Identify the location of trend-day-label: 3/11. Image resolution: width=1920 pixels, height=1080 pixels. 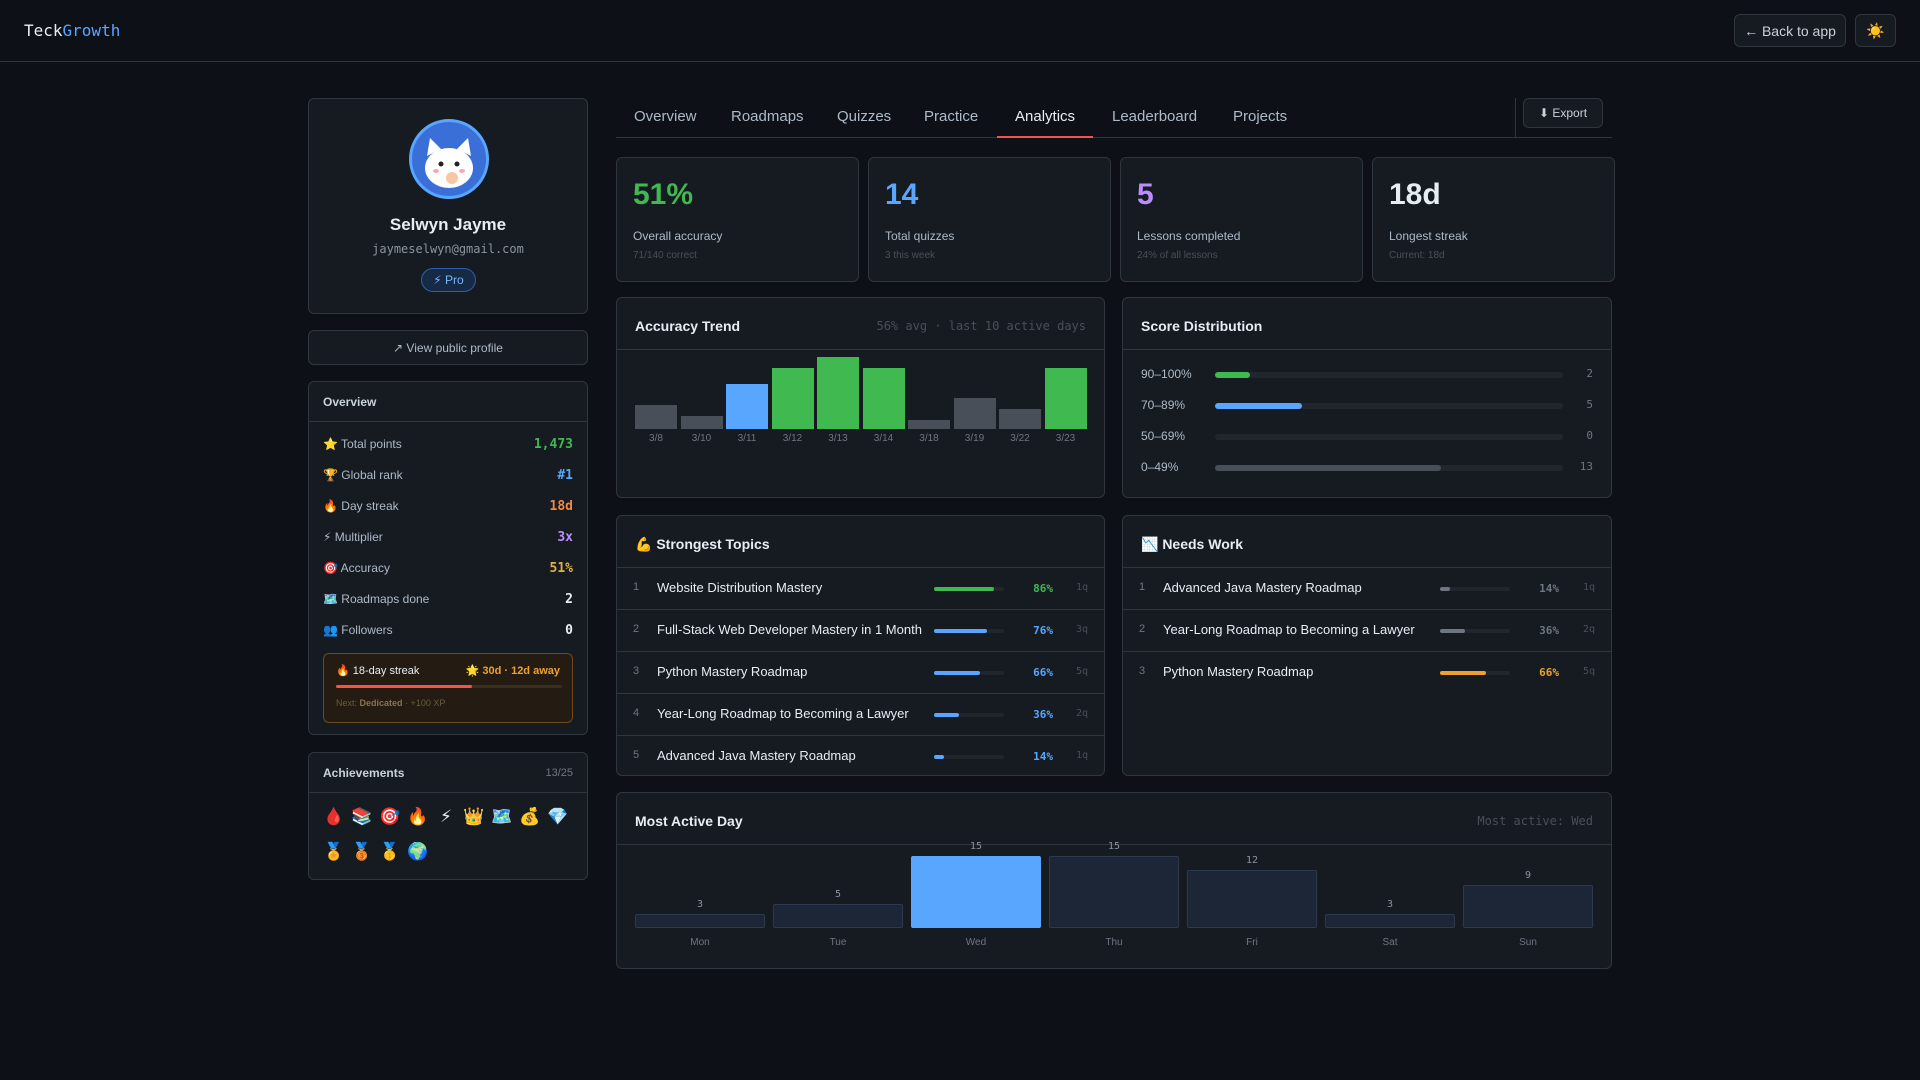
(747, 438).